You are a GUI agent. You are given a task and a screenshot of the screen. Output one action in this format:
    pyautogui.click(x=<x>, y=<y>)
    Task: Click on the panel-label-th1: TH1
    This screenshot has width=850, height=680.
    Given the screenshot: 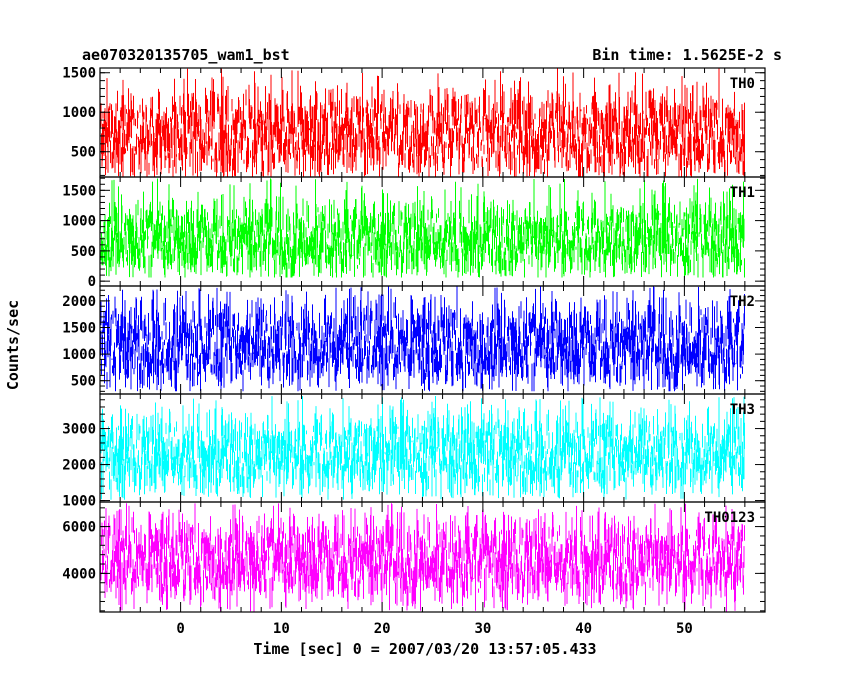 What is the action you would take?
    pyautogui.click(x=742, y=193)
    